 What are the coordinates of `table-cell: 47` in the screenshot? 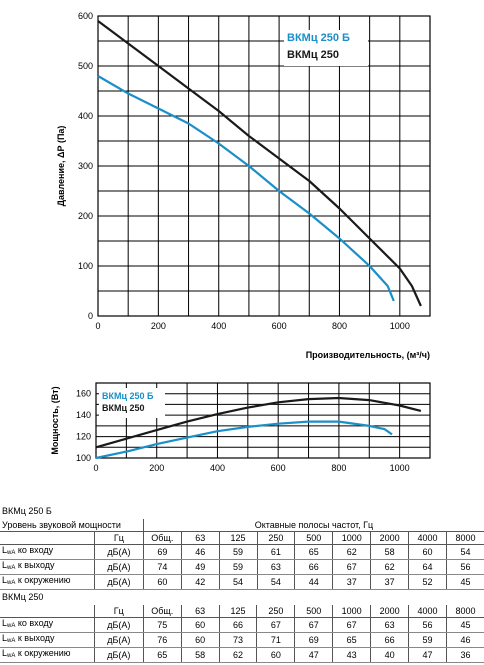 It's located at (313, 655).